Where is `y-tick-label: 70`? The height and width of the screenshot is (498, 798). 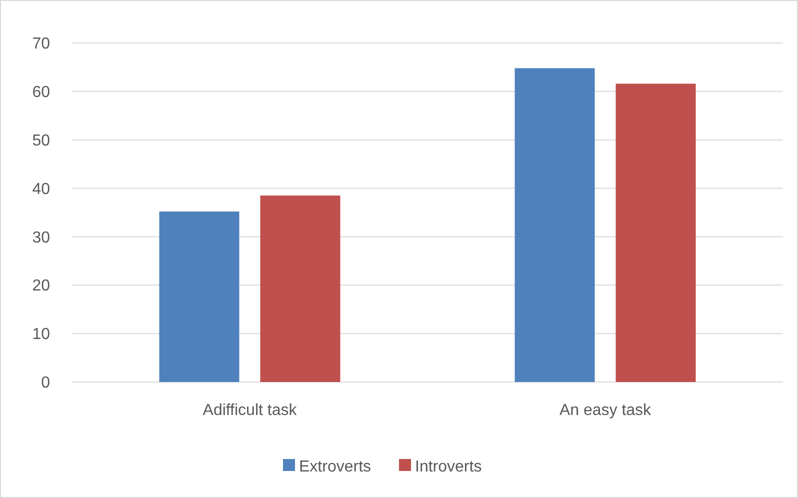
y-tick-label: 70 is located at coordinates (41, 44).